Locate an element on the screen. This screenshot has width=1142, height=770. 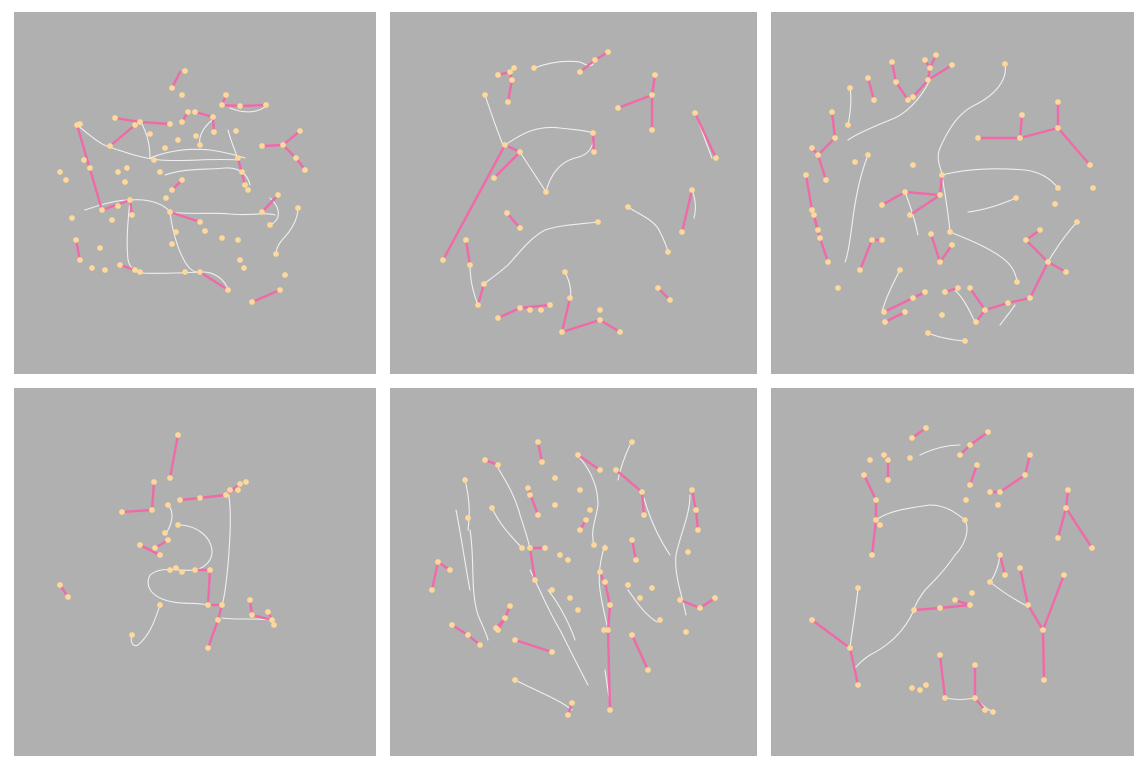
panel-6-graph is located at coordinates (952, 570).